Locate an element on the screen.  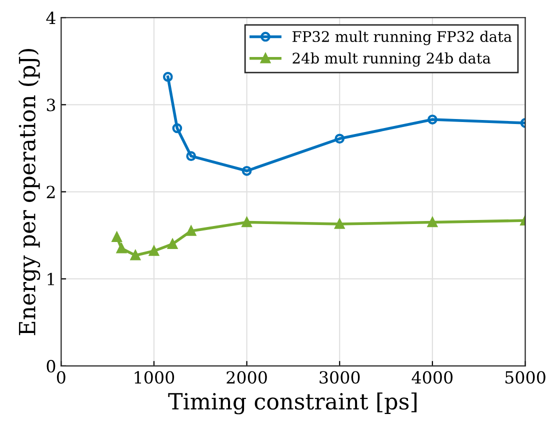
x-axis-title: Timing constraint [ps] is located at coordinates (292, 403).